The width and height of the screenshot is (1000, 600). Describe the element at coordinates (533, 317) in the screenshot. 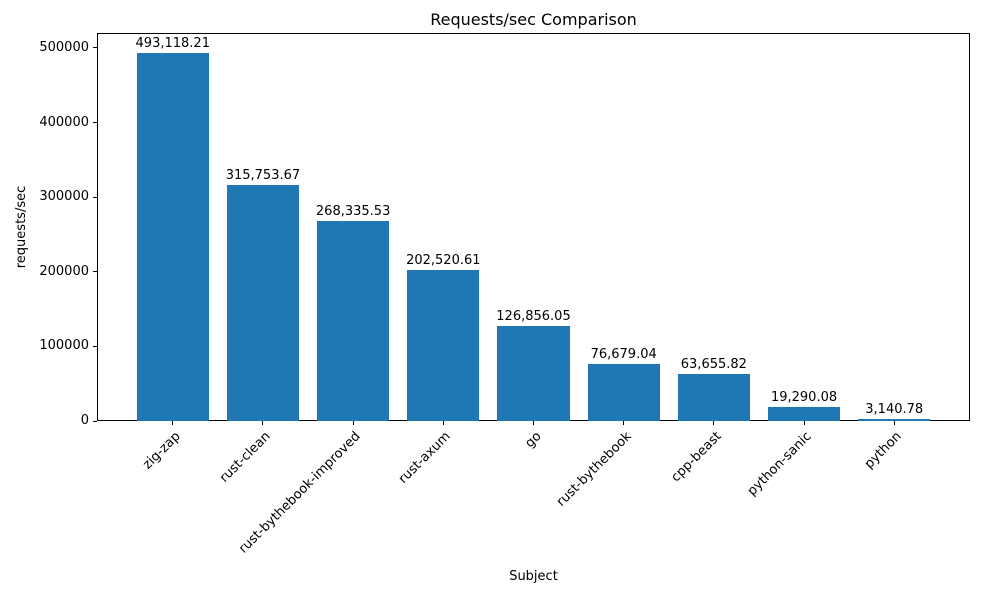

I see `bar-value-label: 126,856.05` at that location.